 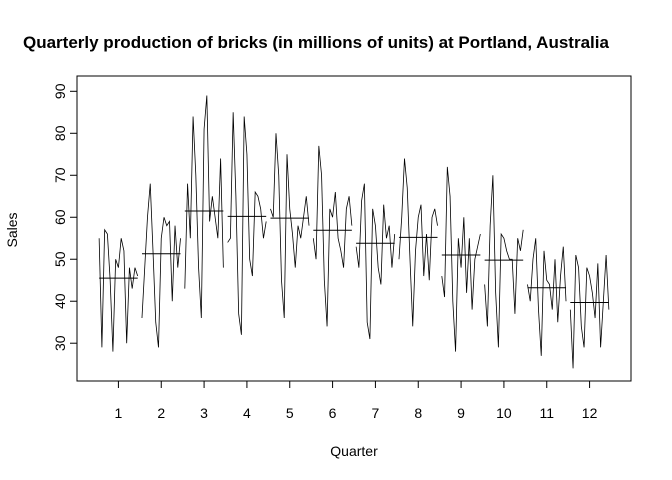 What do you see at coordinates (60, 259) in the screenshot?
I see `y-tick-label: 50` at bounding box center [60, 259].